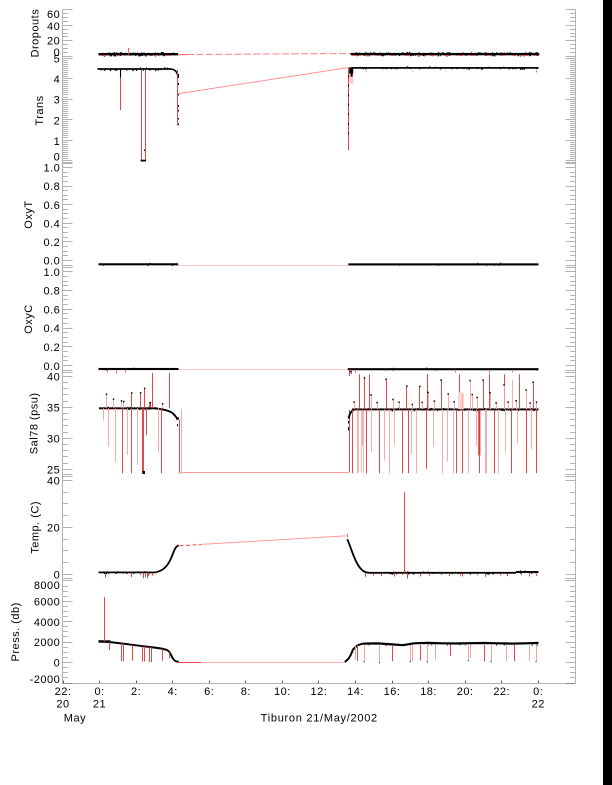 The height and width of the screenshot is (785, 612). What do you see at coordinates (57, 121) in the screenshot?
I see `svg-text: 2` at bounding box center [57, 121].